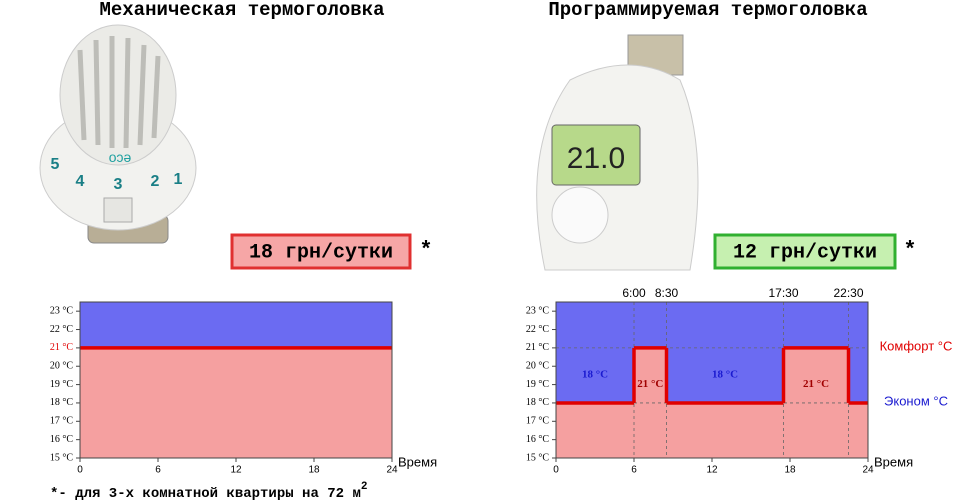 Image resolution: width=960 pixels, height=504 pixels. What do you see at coordinates (118, 184) in the screenshot?
I see `dial-number: 3` at bounding box center [118, 184].